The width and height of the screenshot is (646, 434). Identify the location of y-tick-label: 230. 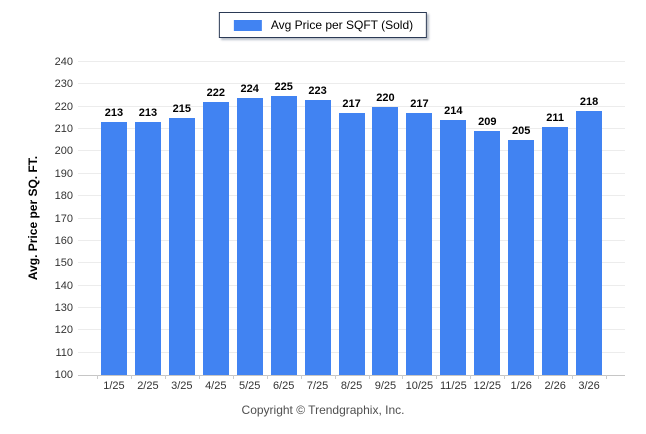
(63, 84).